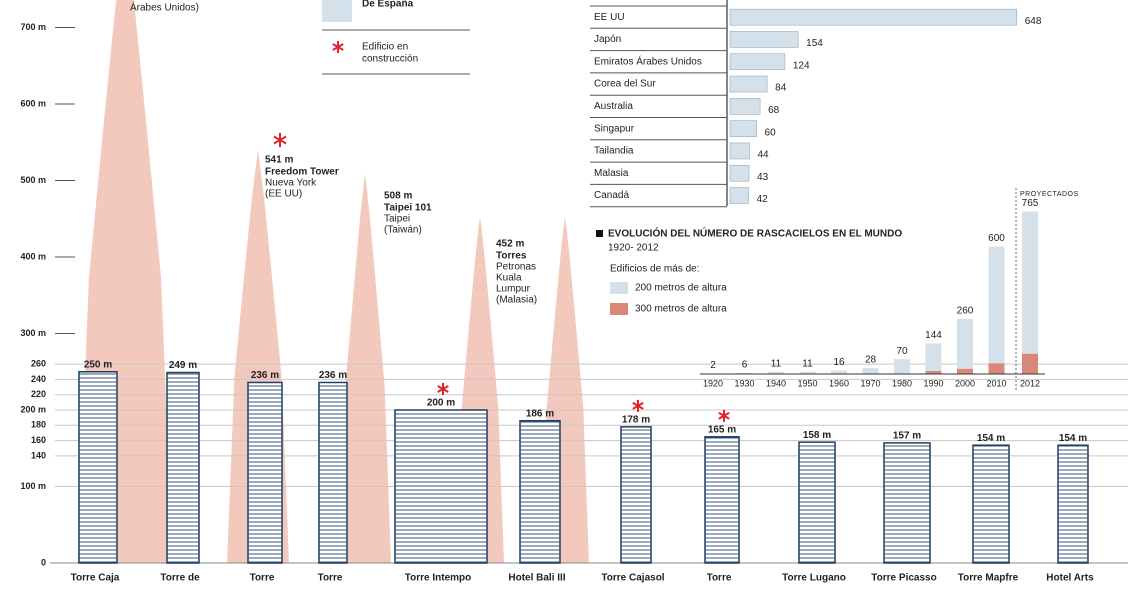 The image size is (1128, 591). I want to click on country-label: Corea del Sur, so click(625, 84).